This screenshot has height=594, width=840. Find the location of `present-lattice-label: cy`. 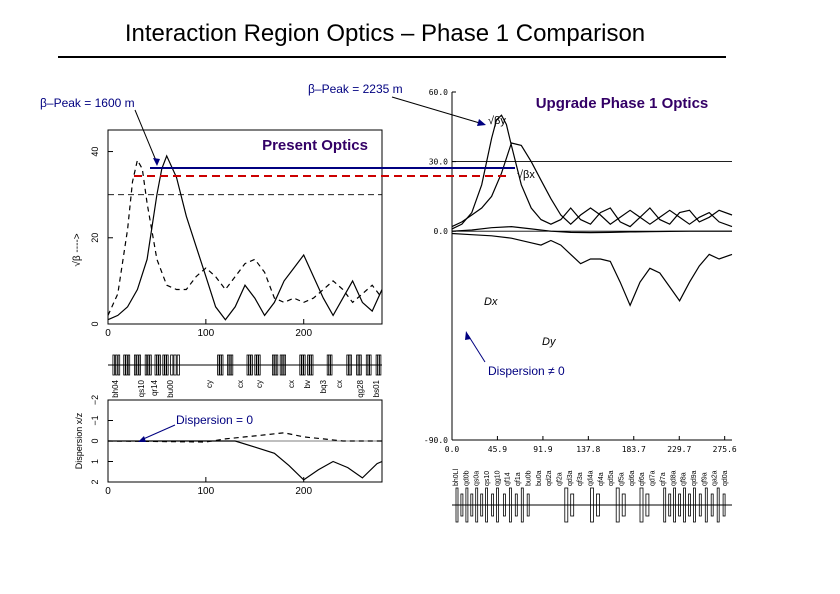

present-lattice-label: cy is located at coordinates (209, 384).